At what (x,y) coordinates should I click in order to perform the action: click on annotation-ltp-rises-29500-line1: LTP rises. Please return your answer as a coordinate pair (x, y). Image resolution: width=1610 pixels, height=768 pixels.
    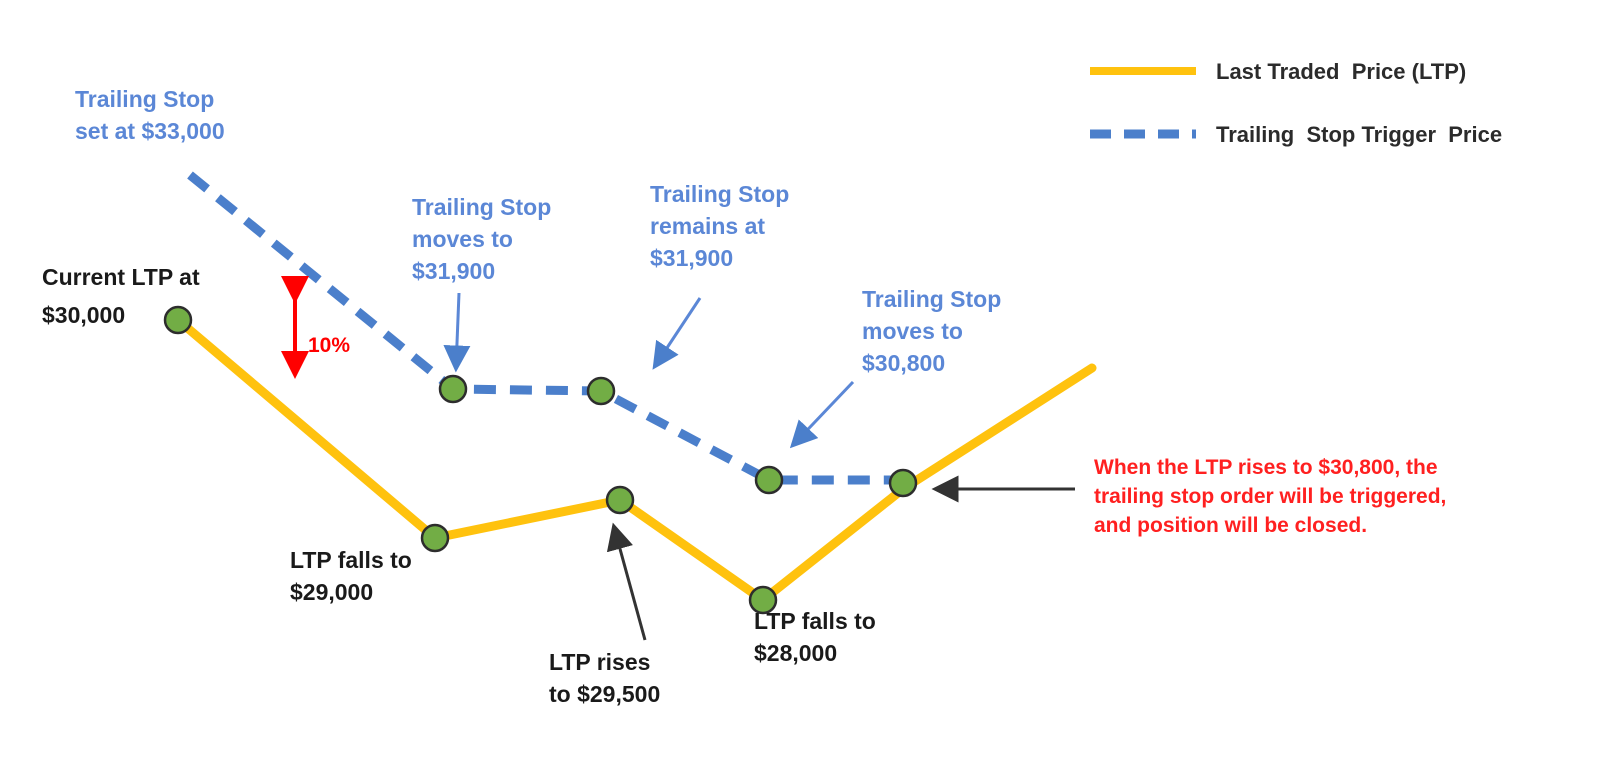
    Looking at the image, I should click on (599, 662).